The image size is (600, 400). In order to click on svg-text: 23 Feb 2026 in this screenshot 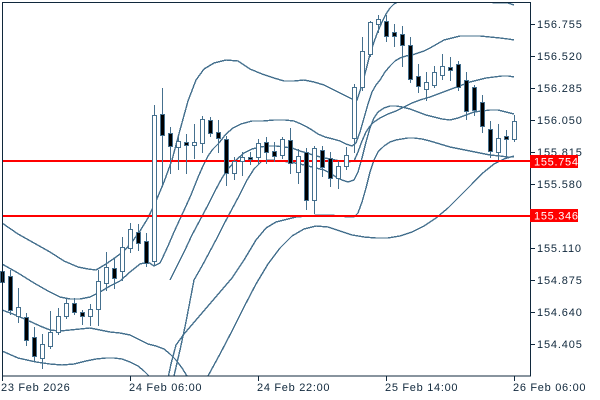, I will do `click(35, 388)`.